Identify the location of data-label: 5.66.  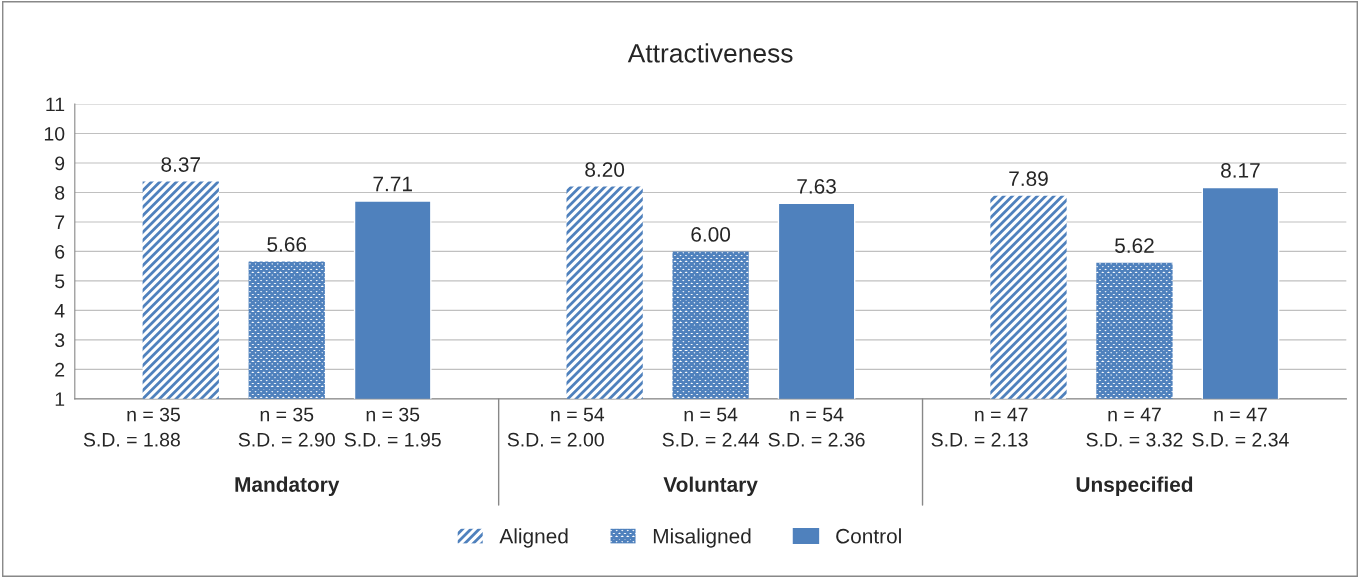
(287, 244).